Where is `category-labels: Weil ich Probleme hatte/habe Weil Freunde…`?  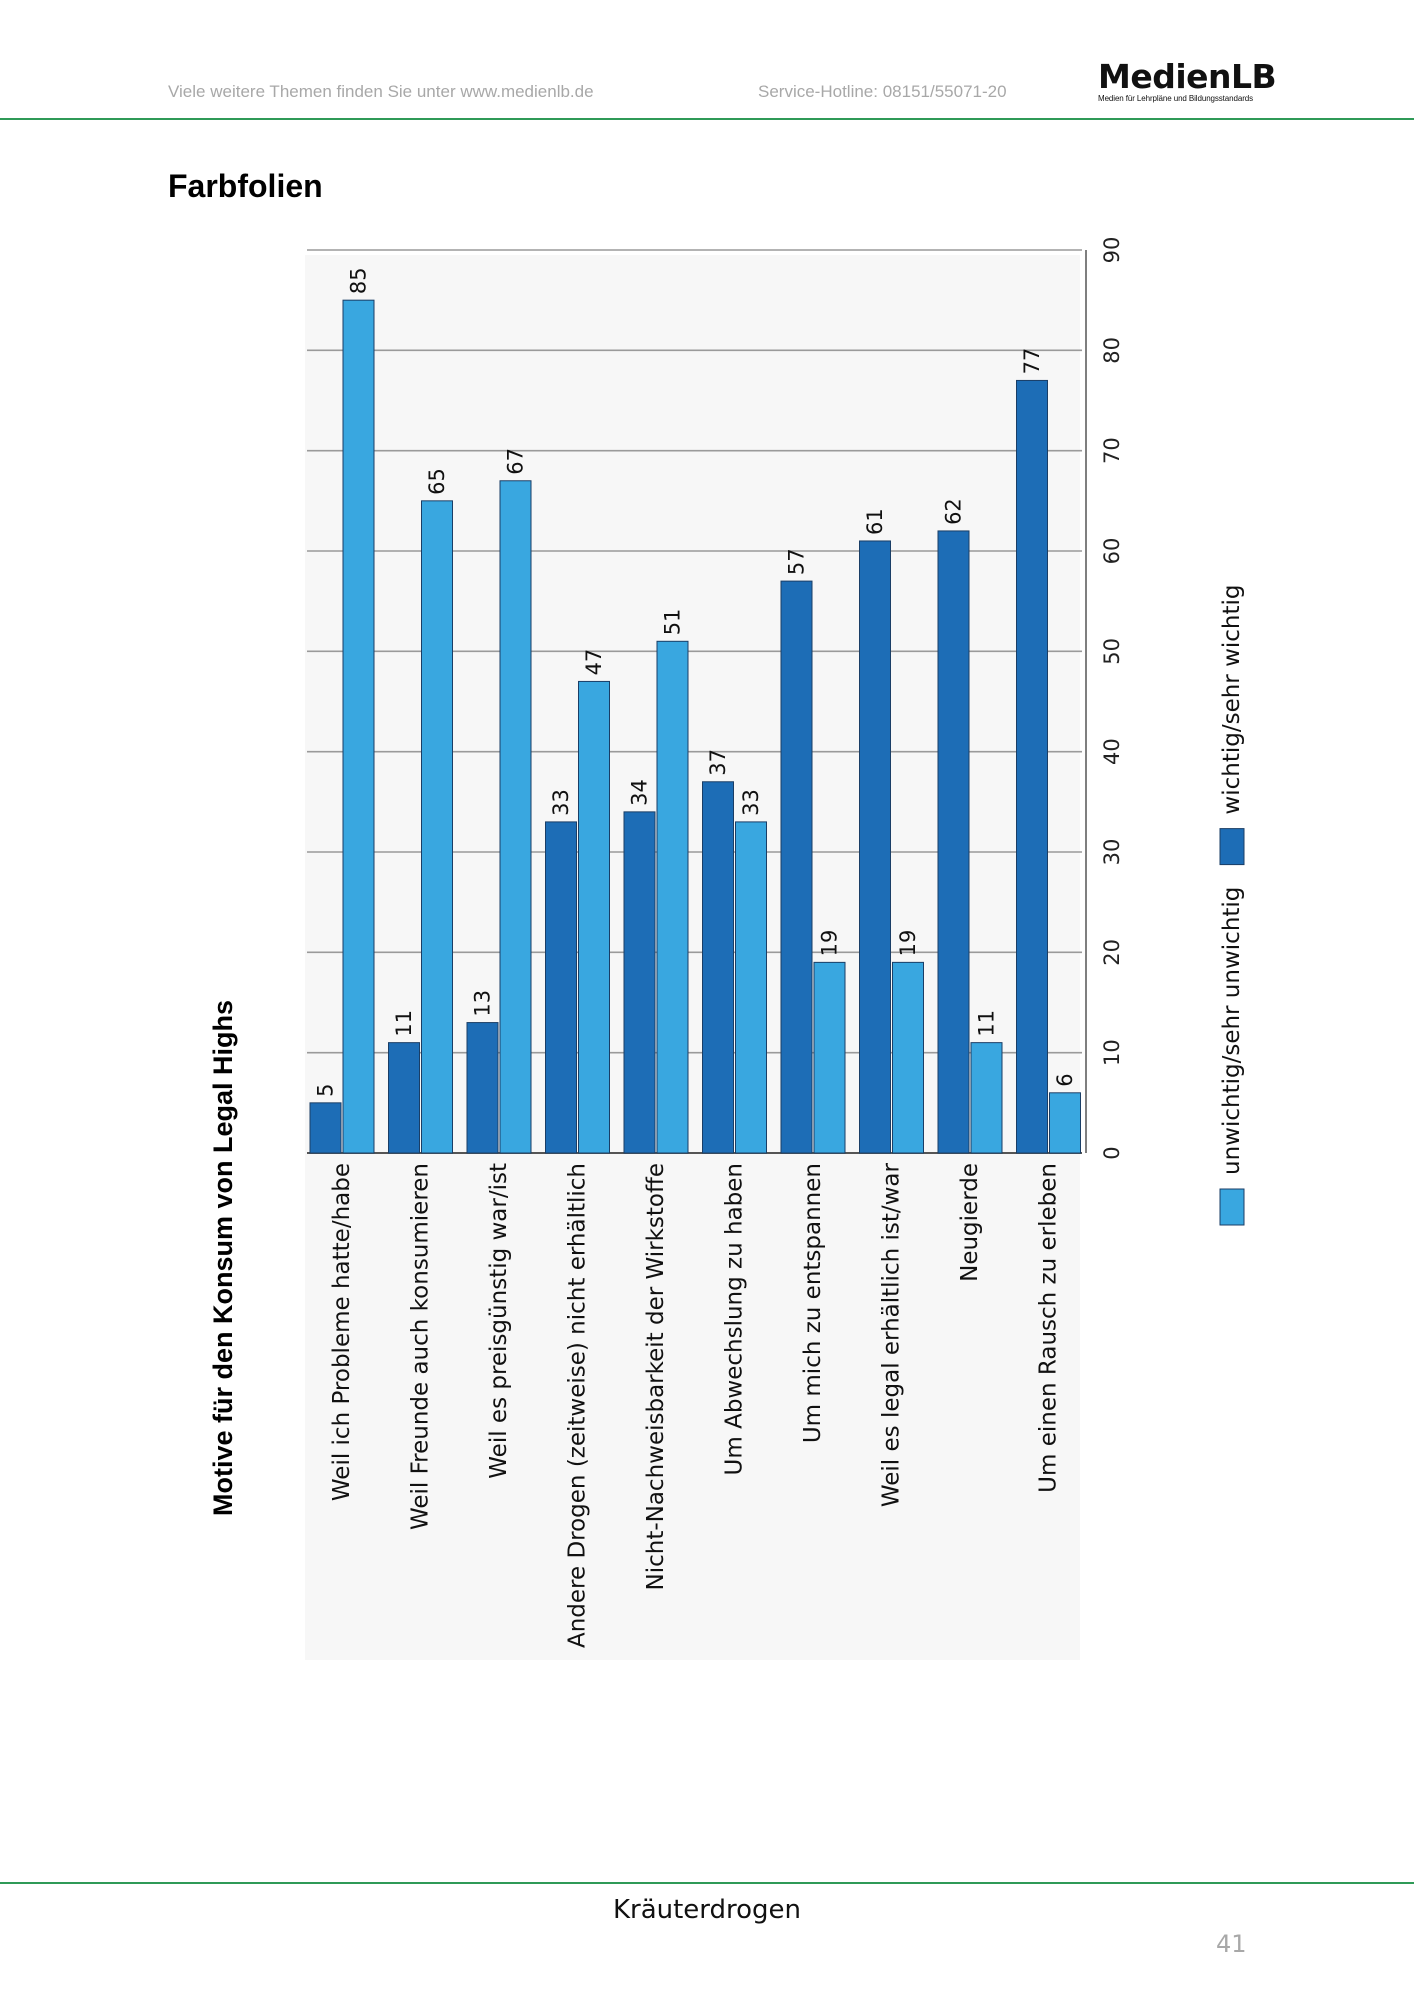 category-labels: Weil ich Probleme hatte/habe Weil Freunde… is located at coordinates (695, 1405).